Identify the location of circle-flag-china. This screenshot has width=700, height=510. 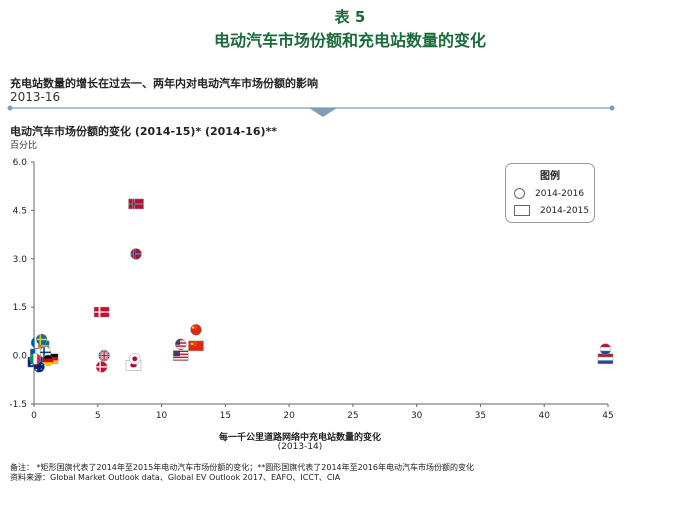
(196, 330).